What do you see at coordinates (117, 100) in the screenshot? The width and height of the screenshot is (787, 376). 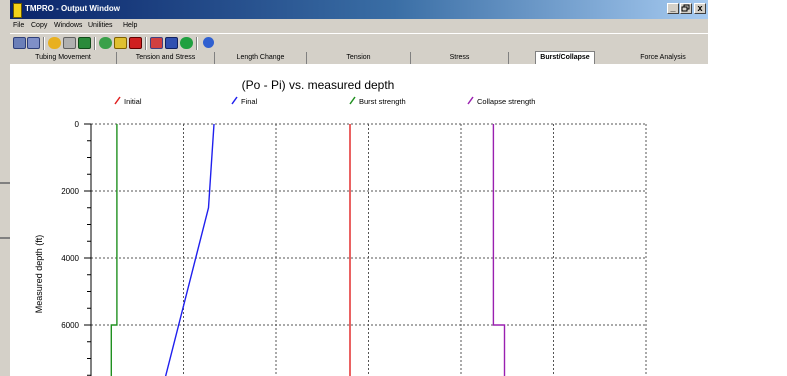 I see `legend-swatch-initial` at bounding box center [117, 100].